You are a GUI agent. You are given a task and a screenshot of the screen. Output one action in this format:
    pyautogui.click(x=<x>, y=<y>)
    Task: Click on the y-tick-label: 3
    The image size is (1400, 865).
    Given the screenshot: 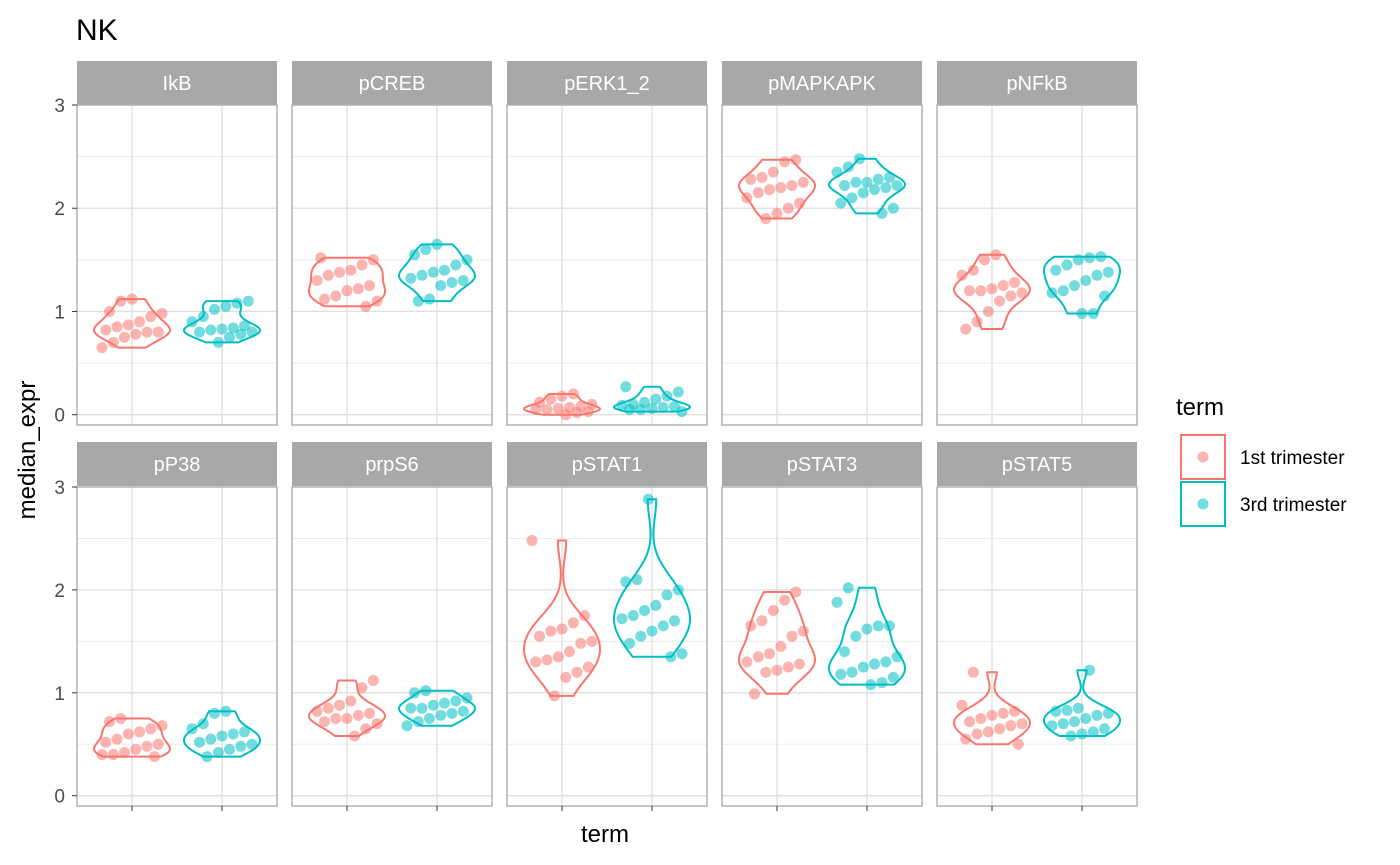 What is the action you would take?
    pyautogui.click(x=59, y=106)
    